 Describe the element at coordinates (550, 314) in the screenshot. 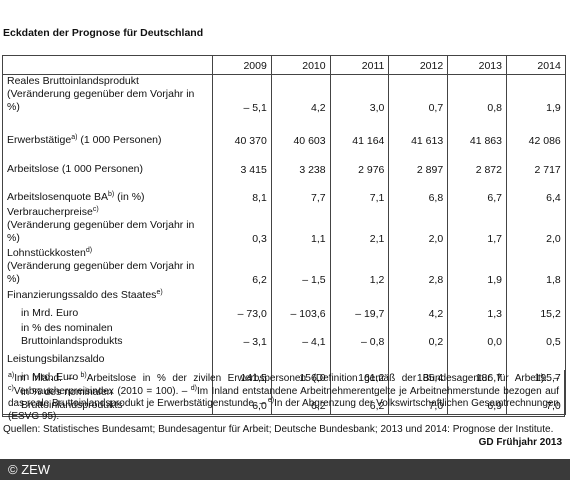

I see `value: 15,2` at that location.